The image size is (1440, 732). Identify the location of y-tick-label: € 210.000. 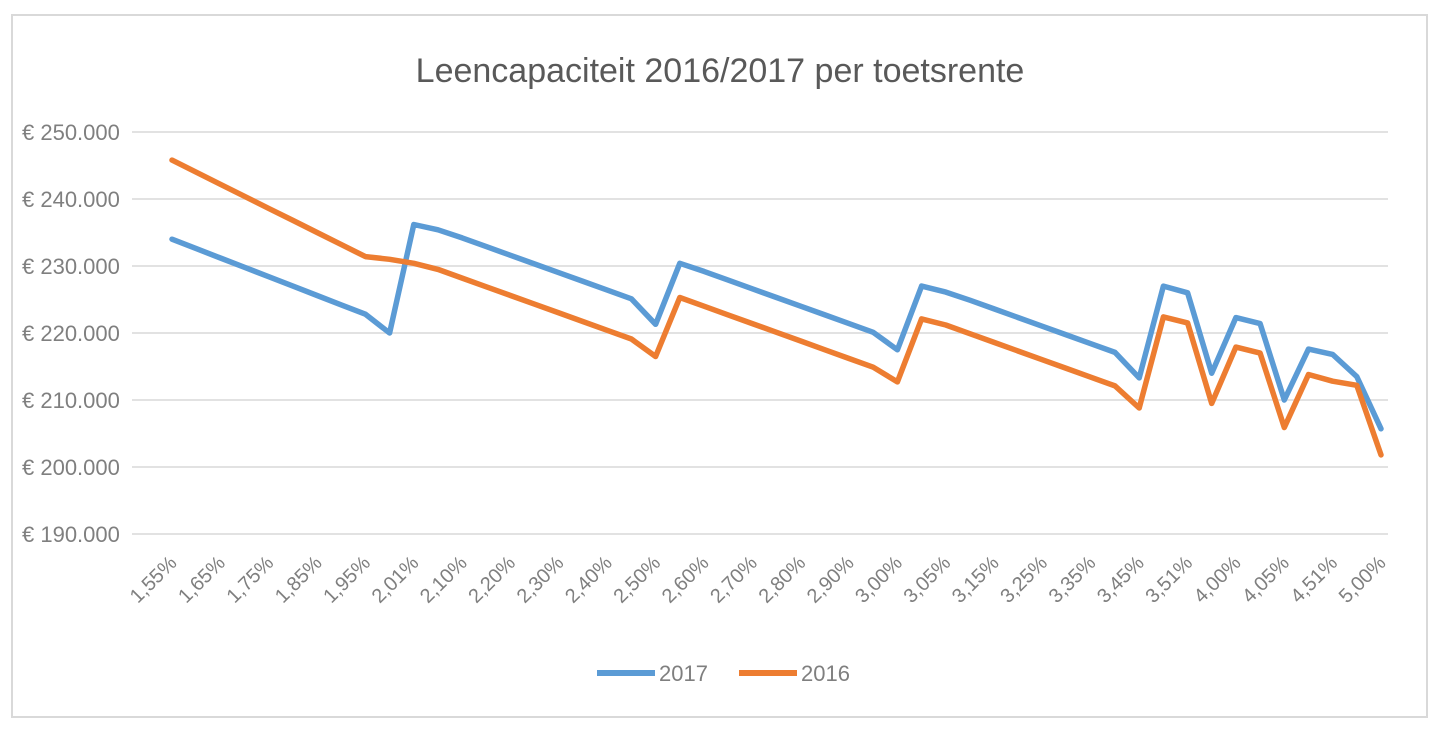
(71, 400).